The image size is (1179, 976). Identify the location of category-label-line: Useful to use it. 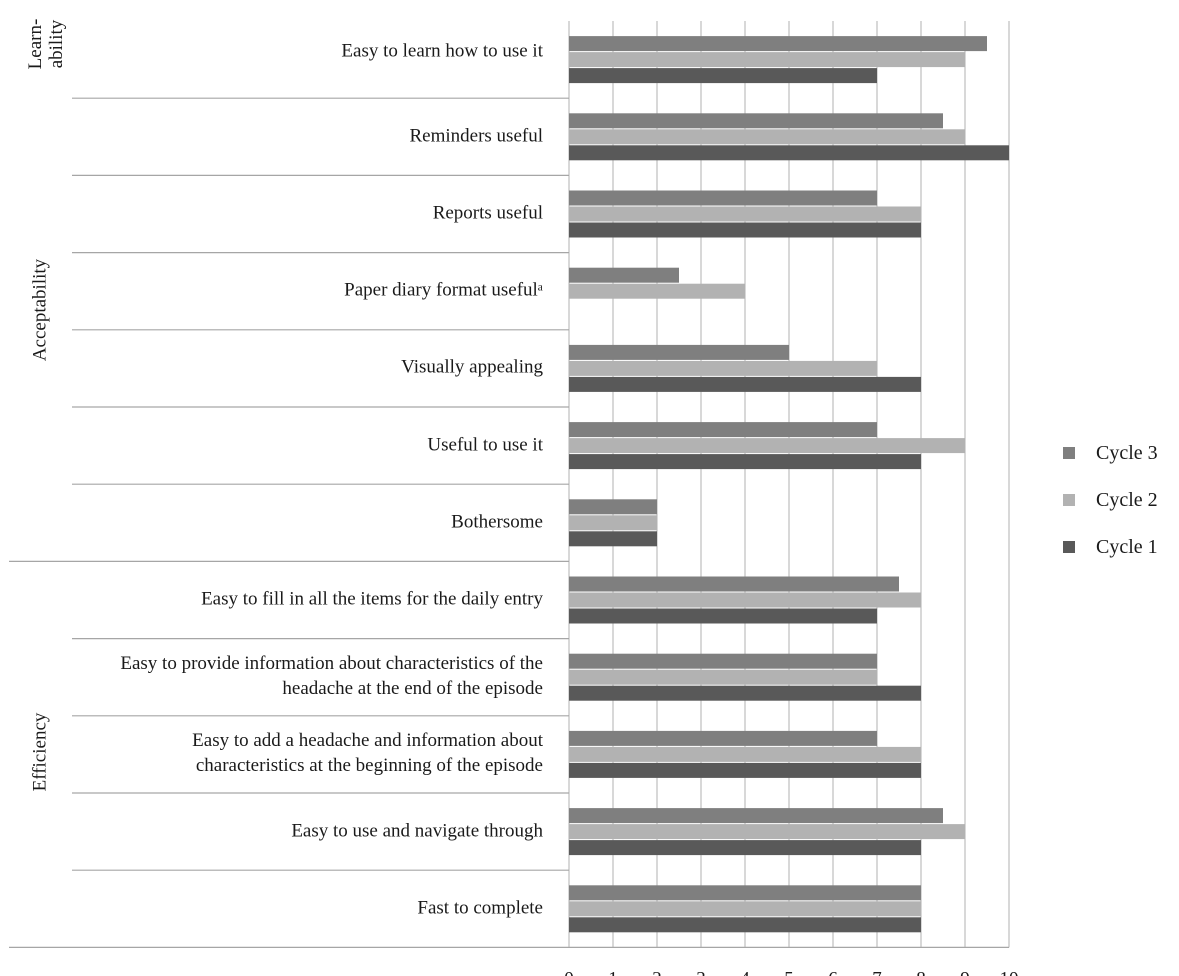
(485, 445).